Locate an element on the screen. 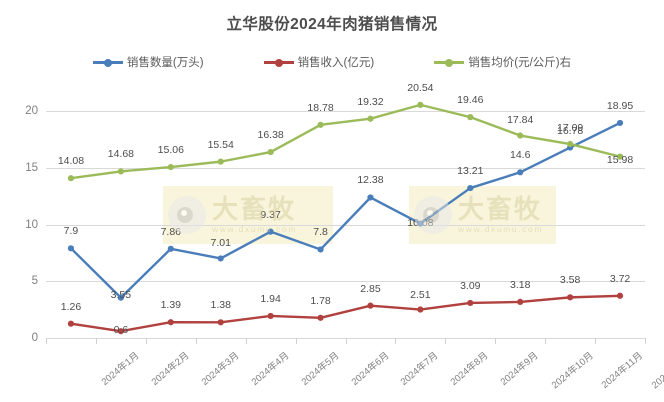 The width and height of the screenshot is (664, 402). data-label: 3.55 is located at coordinates (121, 294).